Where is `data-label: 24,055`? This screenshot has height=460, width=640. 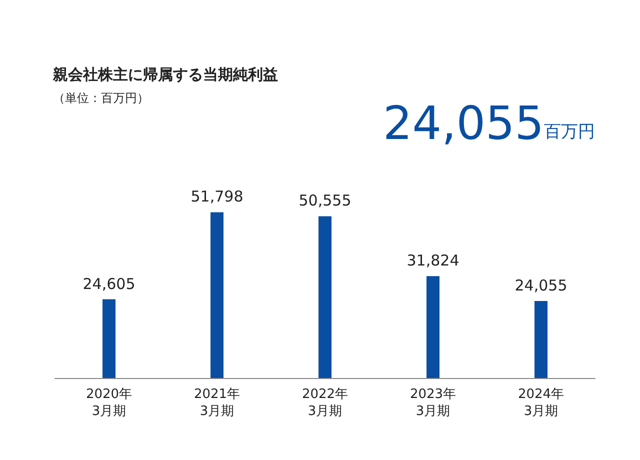
data-label: 24,055 is located at coordinates (541, 285).